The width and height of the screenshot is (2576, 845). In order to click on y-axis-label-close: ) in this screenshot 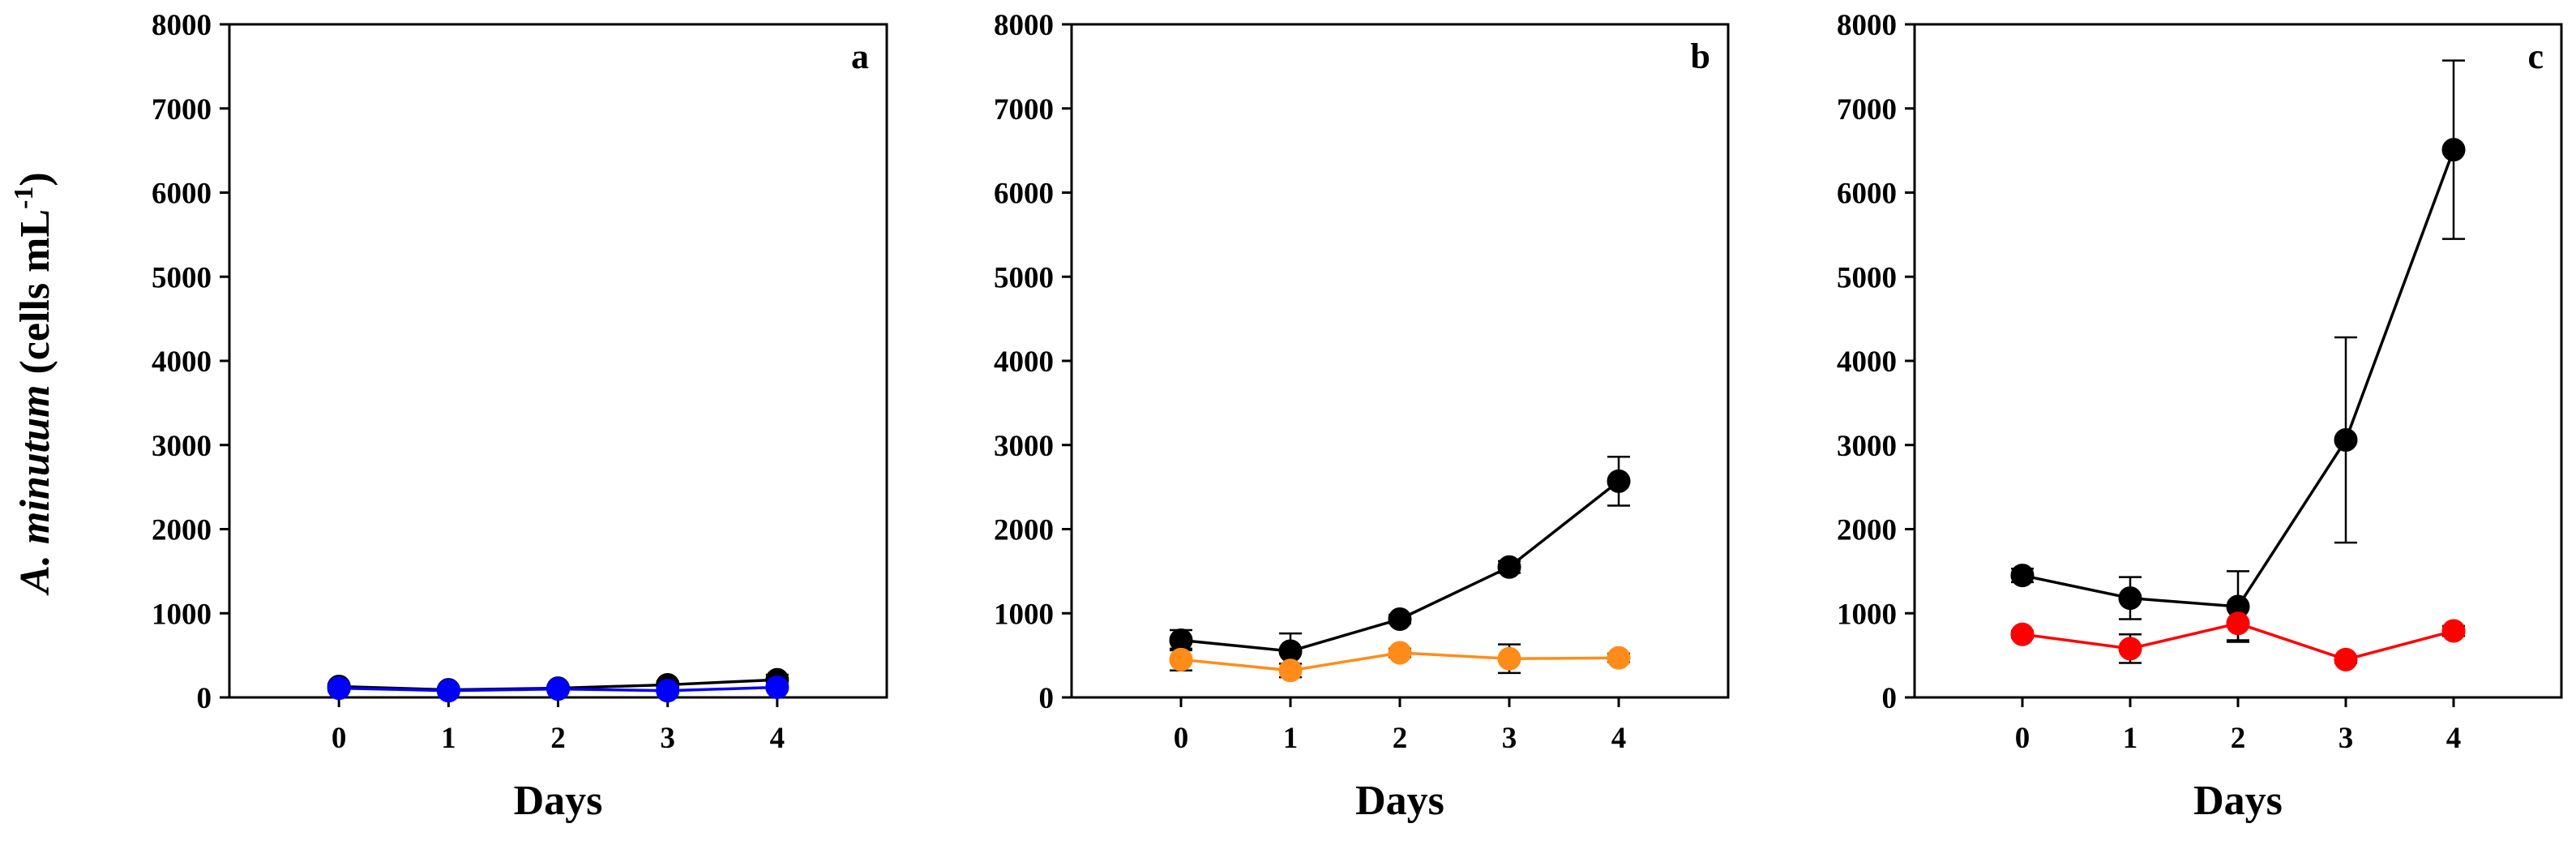, I will do `click(35, 179)`.